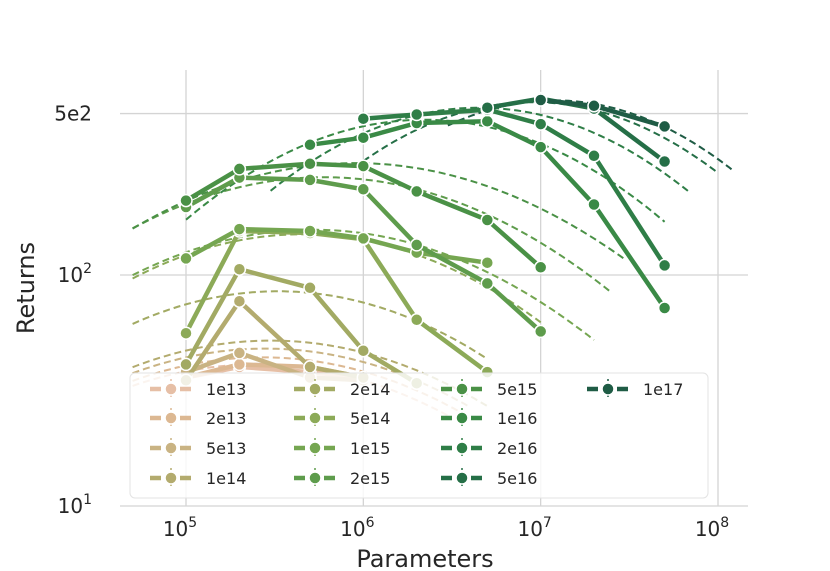 This screenshot has height=571, width=830. Describe the element at coordinates (370, 448) in the screenshot. I see `legend-label: 1e15` at that location.